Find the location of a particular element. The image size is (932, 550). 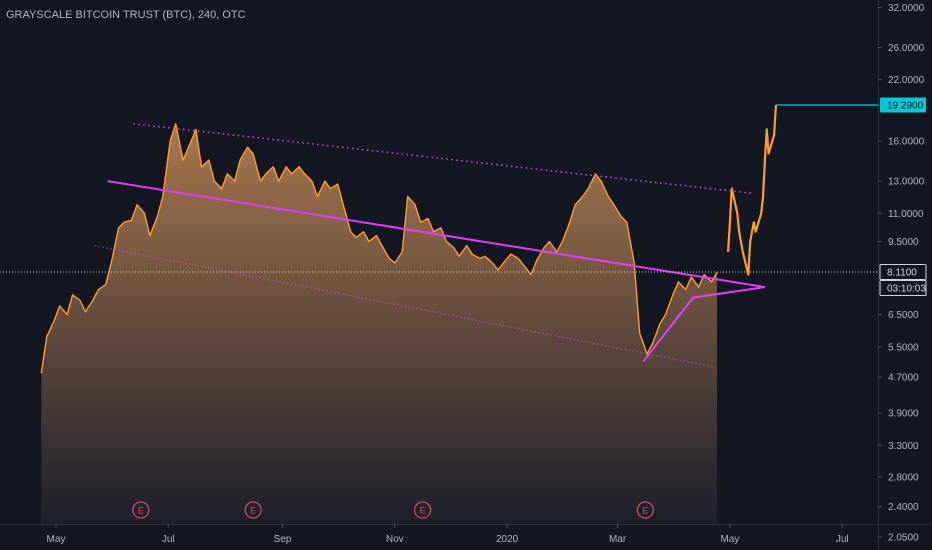

y-tick-label: 11.0000 is located at coordinates (906, 214).